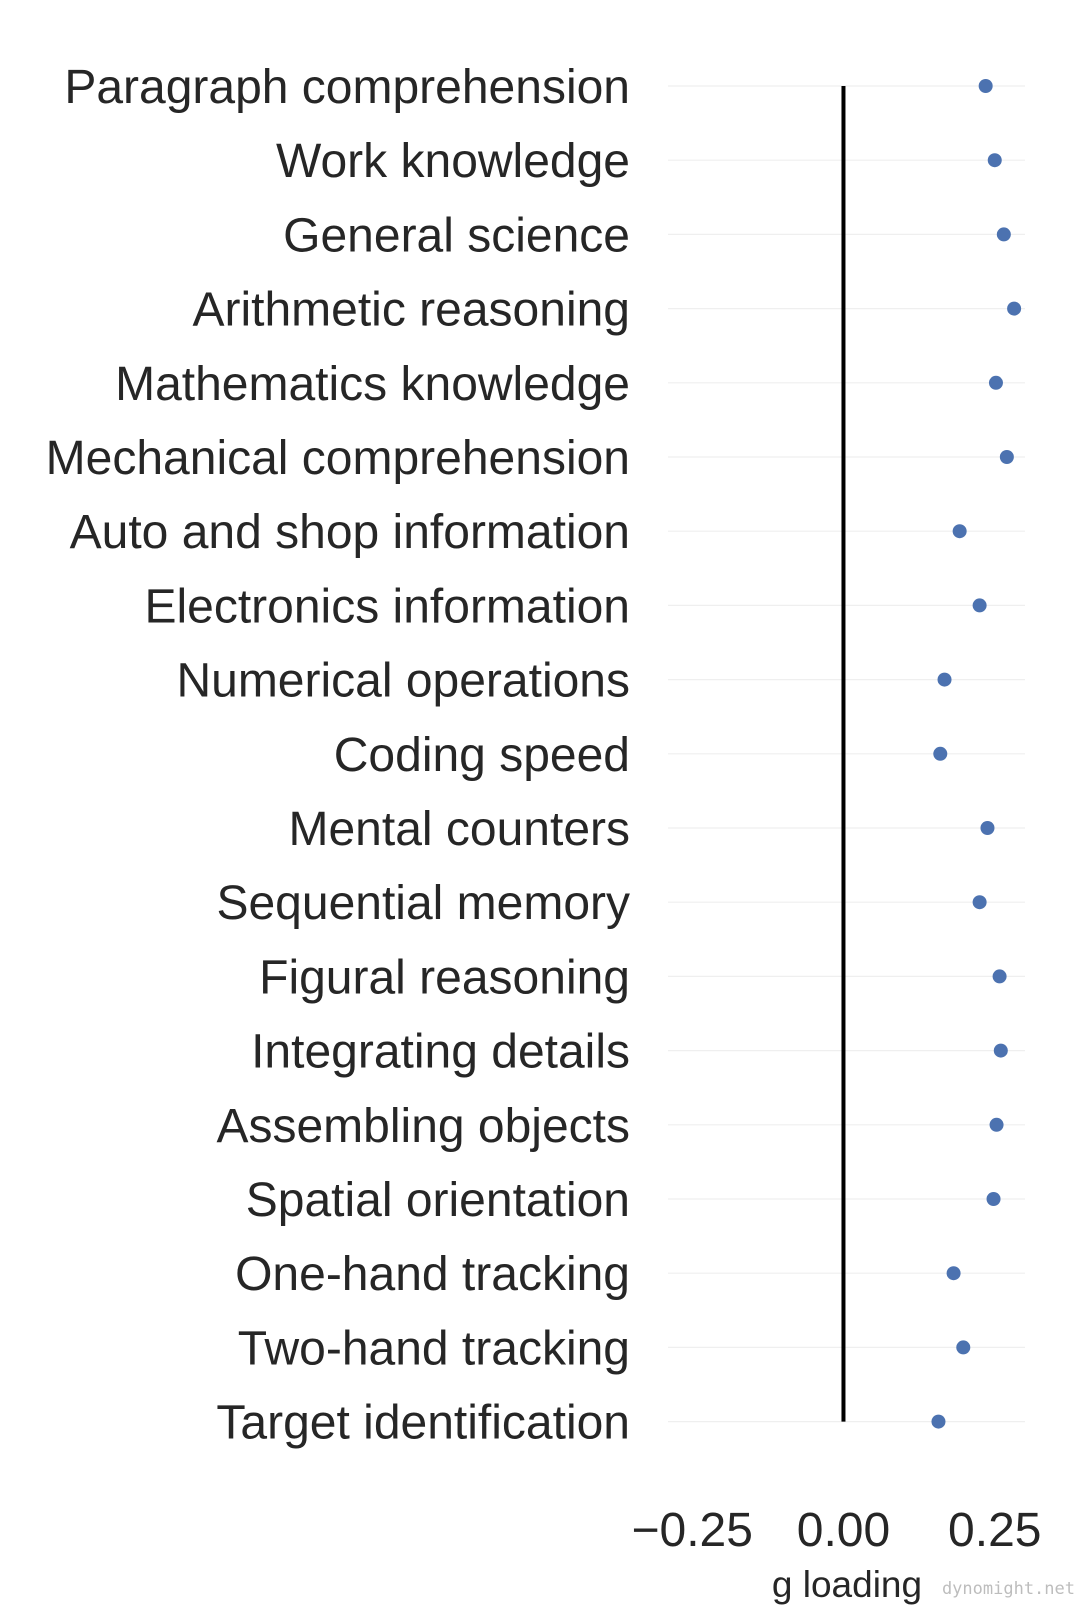 This screenshot has height=1615, width=1088. Describe the element at coordinates (387, 606) in the screenshot. I see `category-label: Electronics information` at that location.